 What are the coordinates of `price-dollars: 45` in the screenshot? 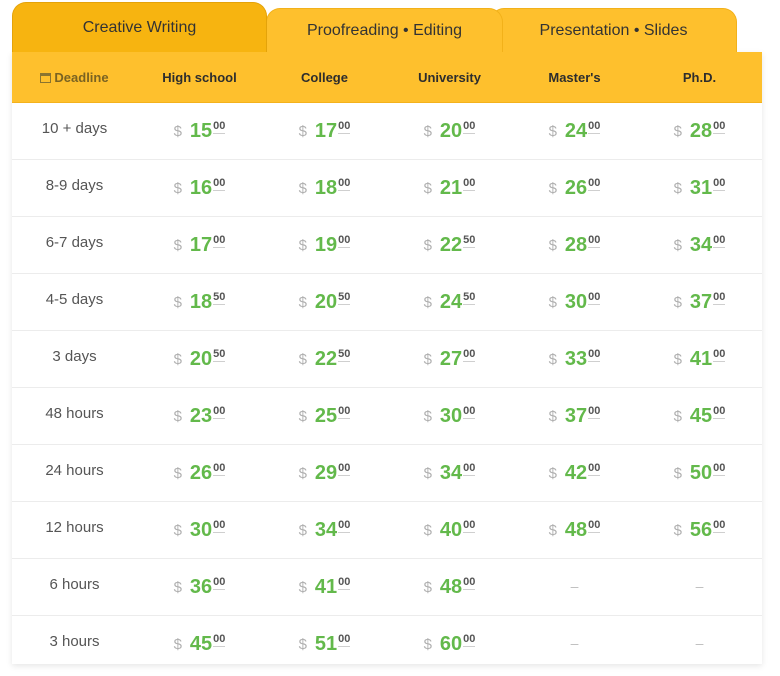 It's located at (701, 416).